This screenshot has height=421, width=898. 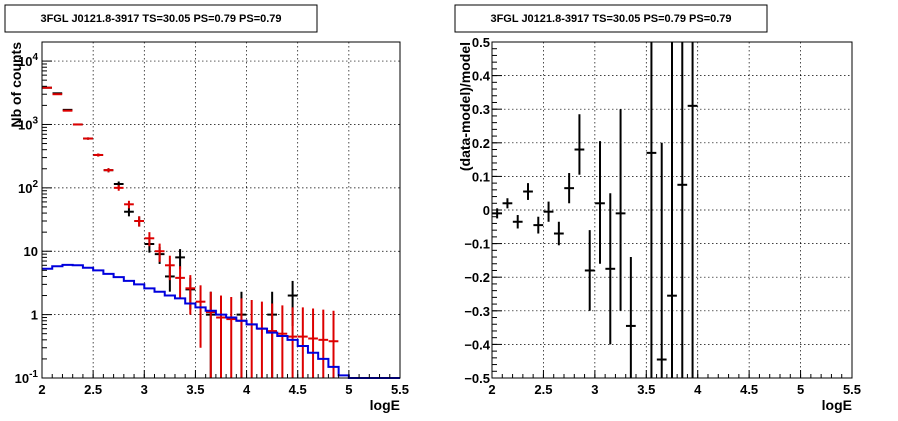 I want to click on y-tick-exponent: 2, so click(x=35, y=184).